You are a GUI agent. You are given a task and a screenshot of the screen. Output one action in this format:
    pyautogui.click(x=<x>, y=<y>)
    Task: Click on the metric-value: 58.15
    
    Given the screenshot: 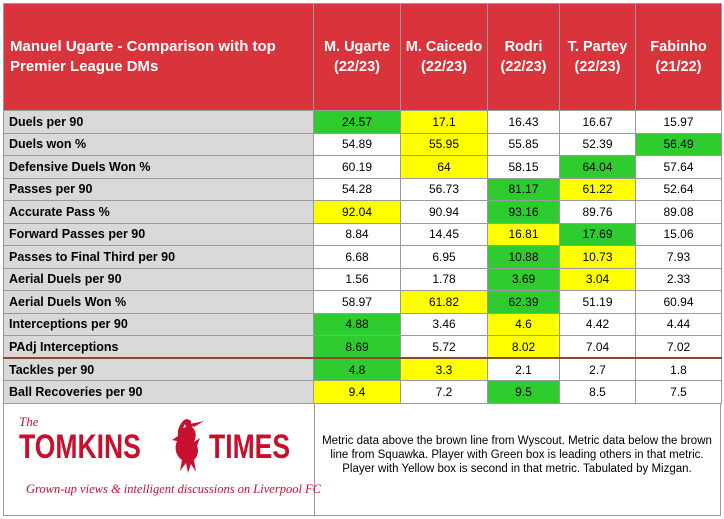 What is the action you would take?
    pyautogui.click(x=523, y=167)
    